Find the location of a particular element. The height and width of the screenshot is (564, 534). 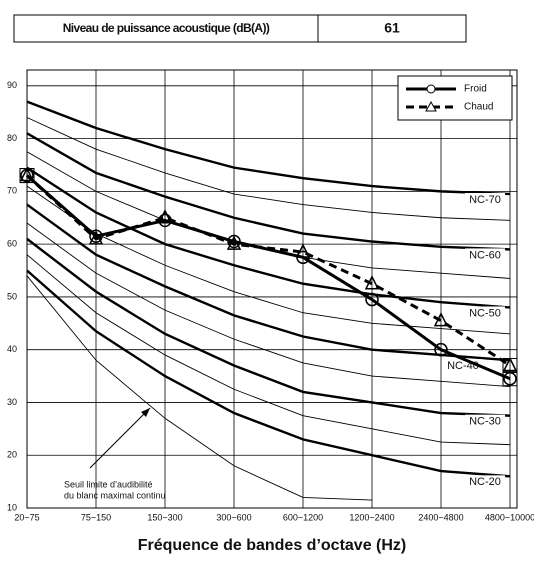

table-cell: 61 is located at coordinates (392, 28).